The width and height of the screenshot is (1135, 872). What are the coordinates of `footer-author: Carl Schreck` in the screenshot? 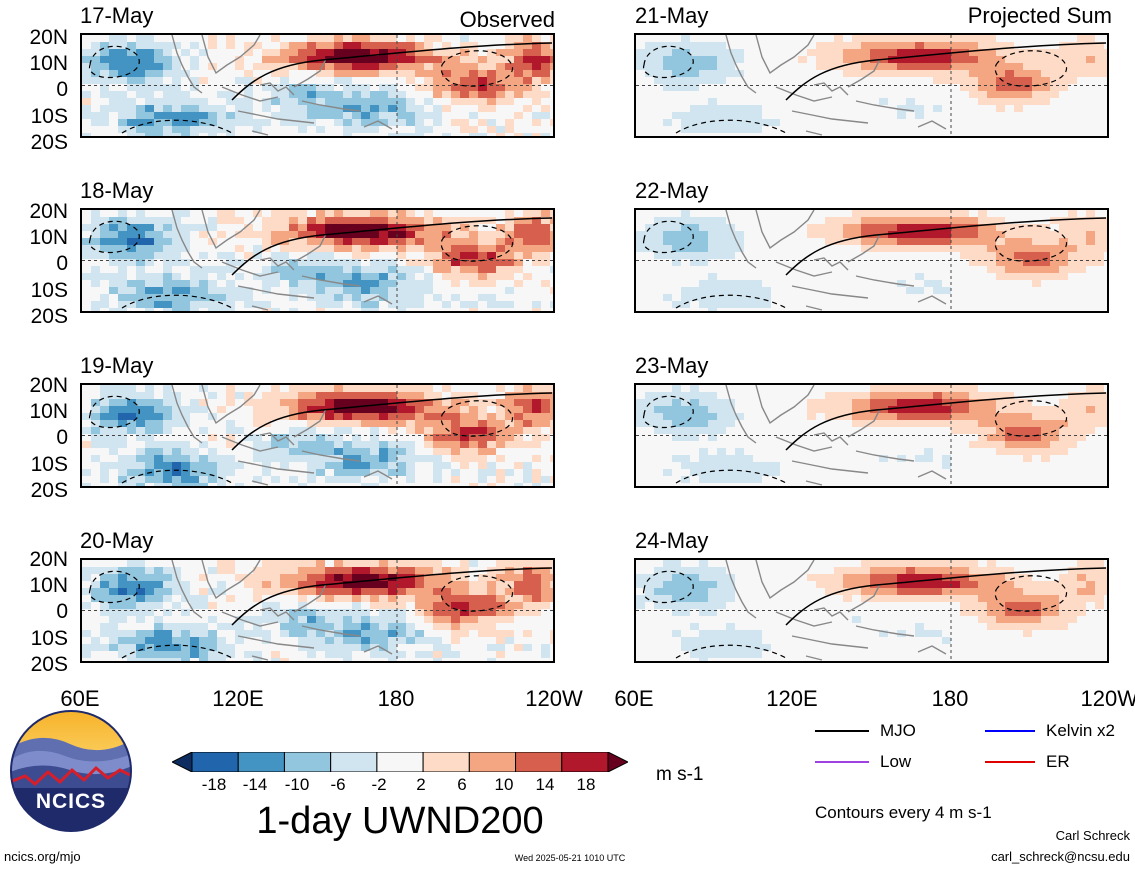 It's located at (1092, 835).